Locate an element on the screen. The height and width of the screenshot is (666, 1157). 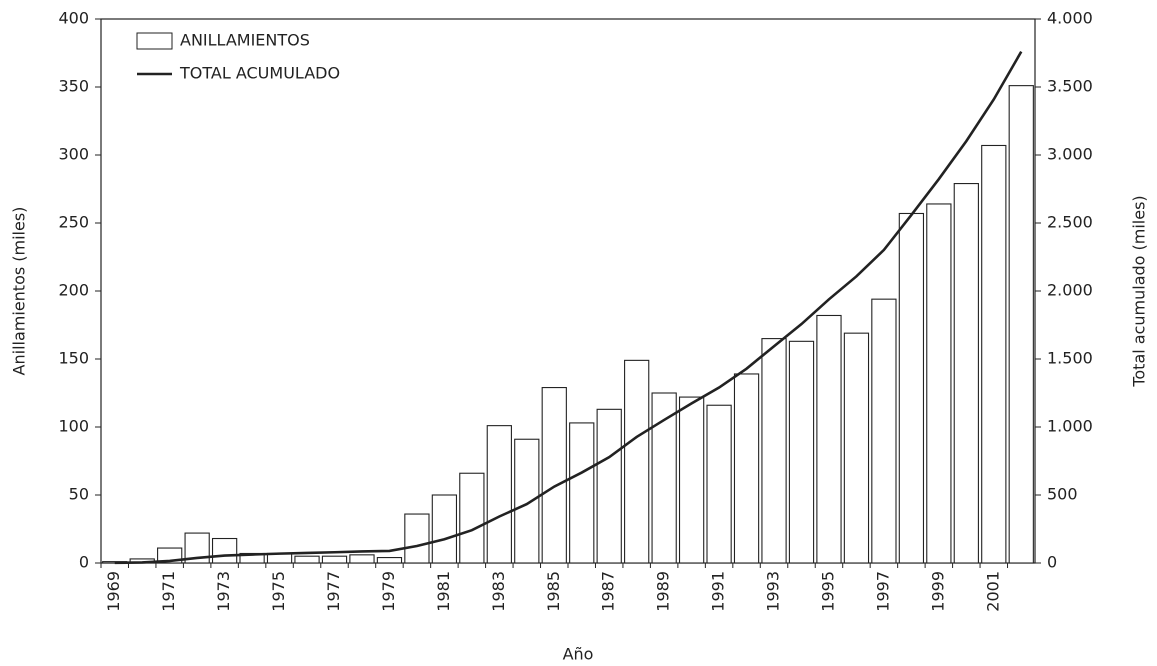
y2-tick-label: 2.000 is located at coordinates (1070, 290).